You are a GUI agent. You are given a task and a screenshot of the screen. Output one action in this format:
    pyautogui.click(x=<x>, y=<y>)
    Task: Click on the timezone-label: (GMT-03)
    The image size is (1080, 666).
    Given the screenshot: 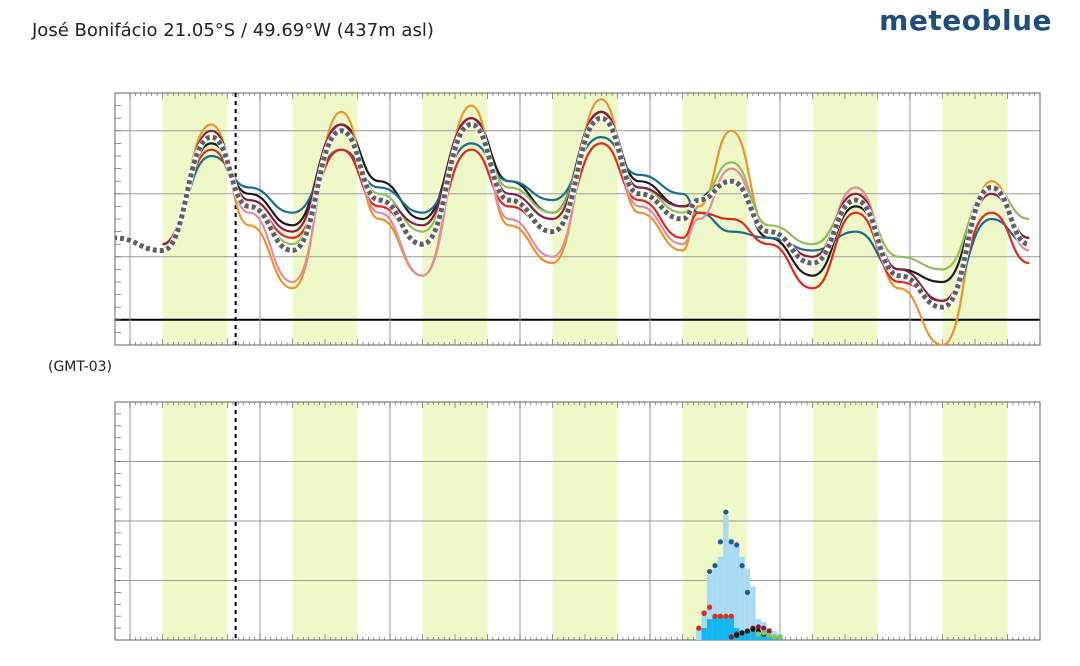 What is the action you would take?
    pyautogui.click(x=80, y=367)
    